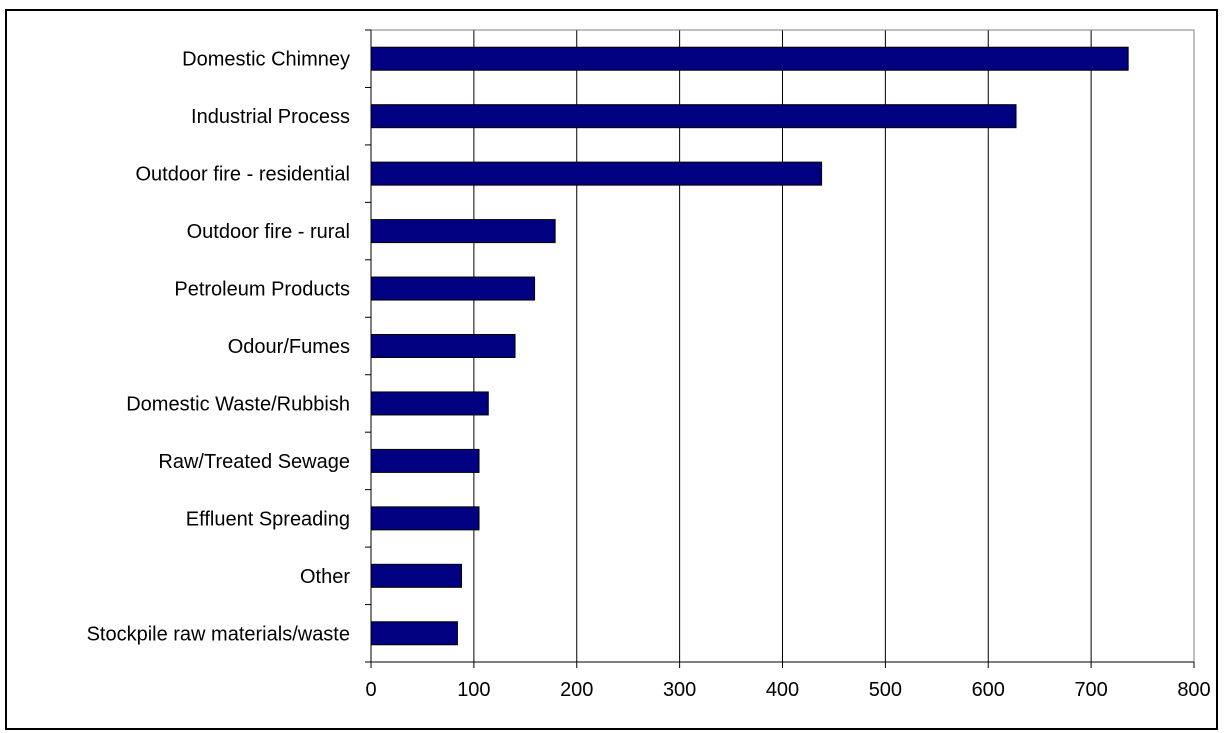  I want to click on category-label-effluent-spreading: Effluent Spreading, so click(268, 519).